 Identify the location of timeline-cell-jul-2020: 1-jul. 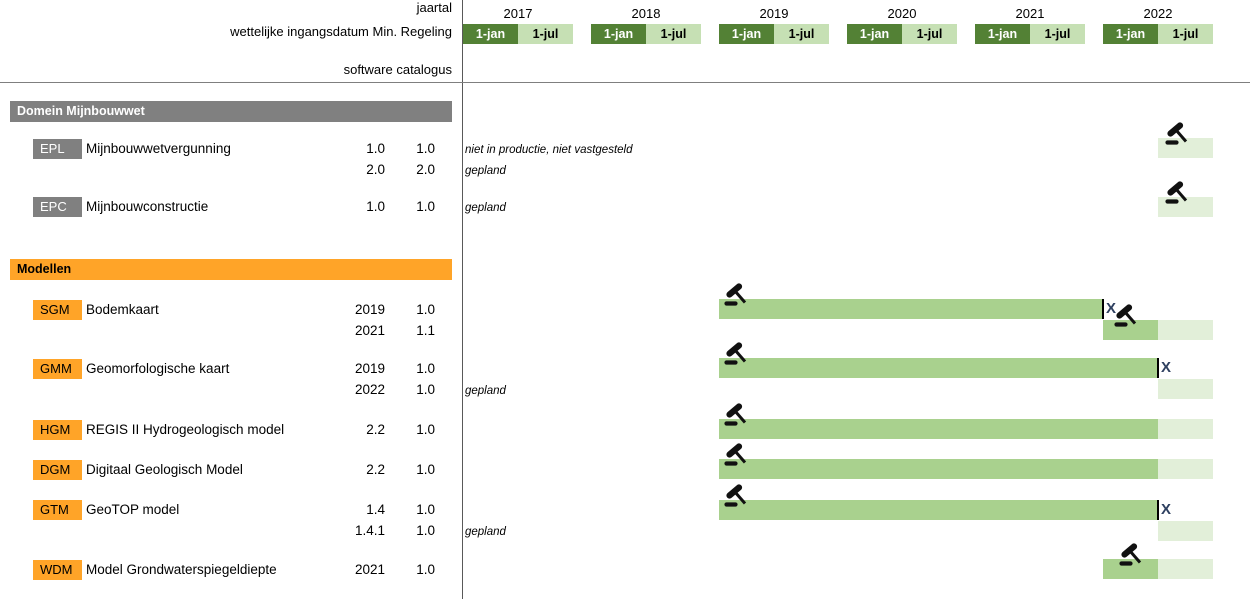
(929, 34).